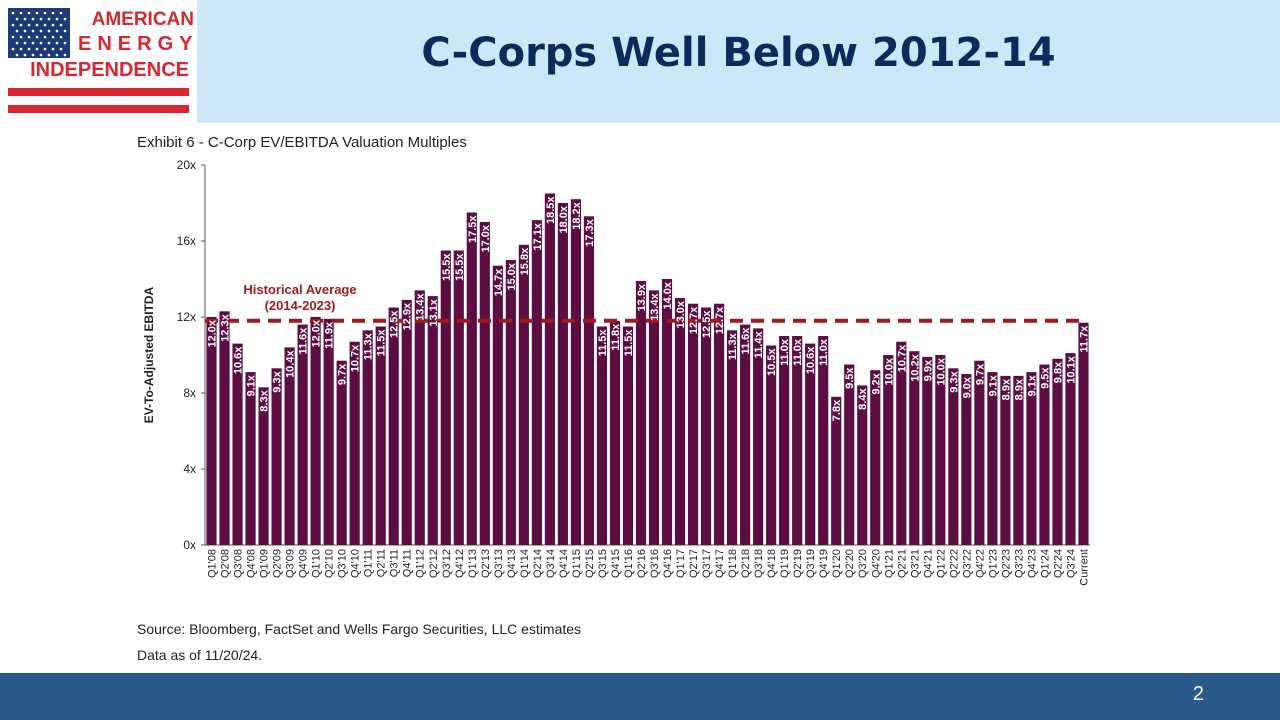  What do you see at coordinates (356, 563) in the screenshot?
I see `x-tick-label: Q4'10` at bounding box center [356, 563].